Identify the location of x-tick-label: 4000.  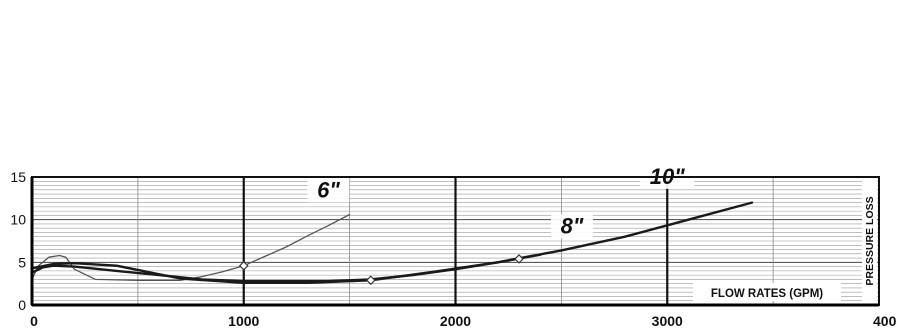
(885, 321).